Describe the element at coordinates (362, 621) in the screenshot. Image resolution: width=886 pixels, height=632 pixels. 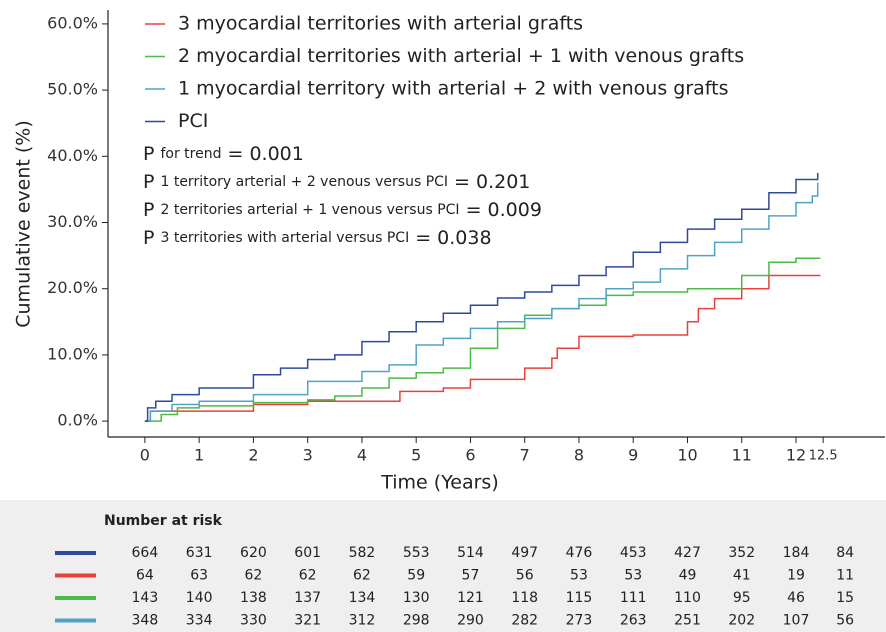
I see `risk-count: 312` at that location.